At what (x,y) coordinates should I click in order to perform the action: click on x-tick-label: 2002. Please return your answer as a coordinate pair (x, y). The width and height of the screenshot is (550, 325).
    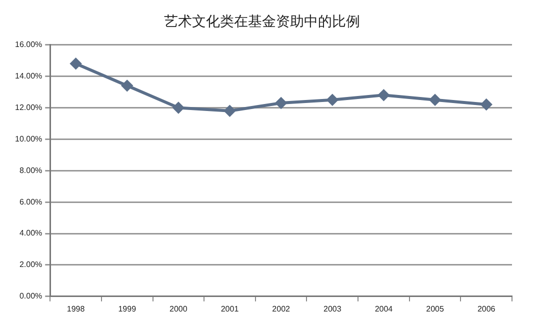
    Looking at the image, I should click on (281, 309).